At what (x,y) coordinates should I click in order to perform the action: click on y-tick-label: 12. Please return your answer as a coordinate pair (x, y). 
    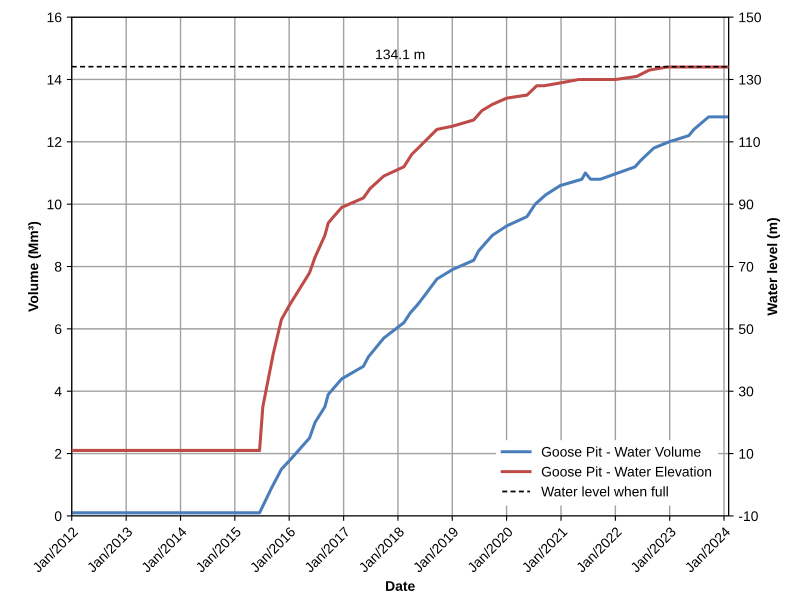
    Looking at the image, I should click on (55, 142).